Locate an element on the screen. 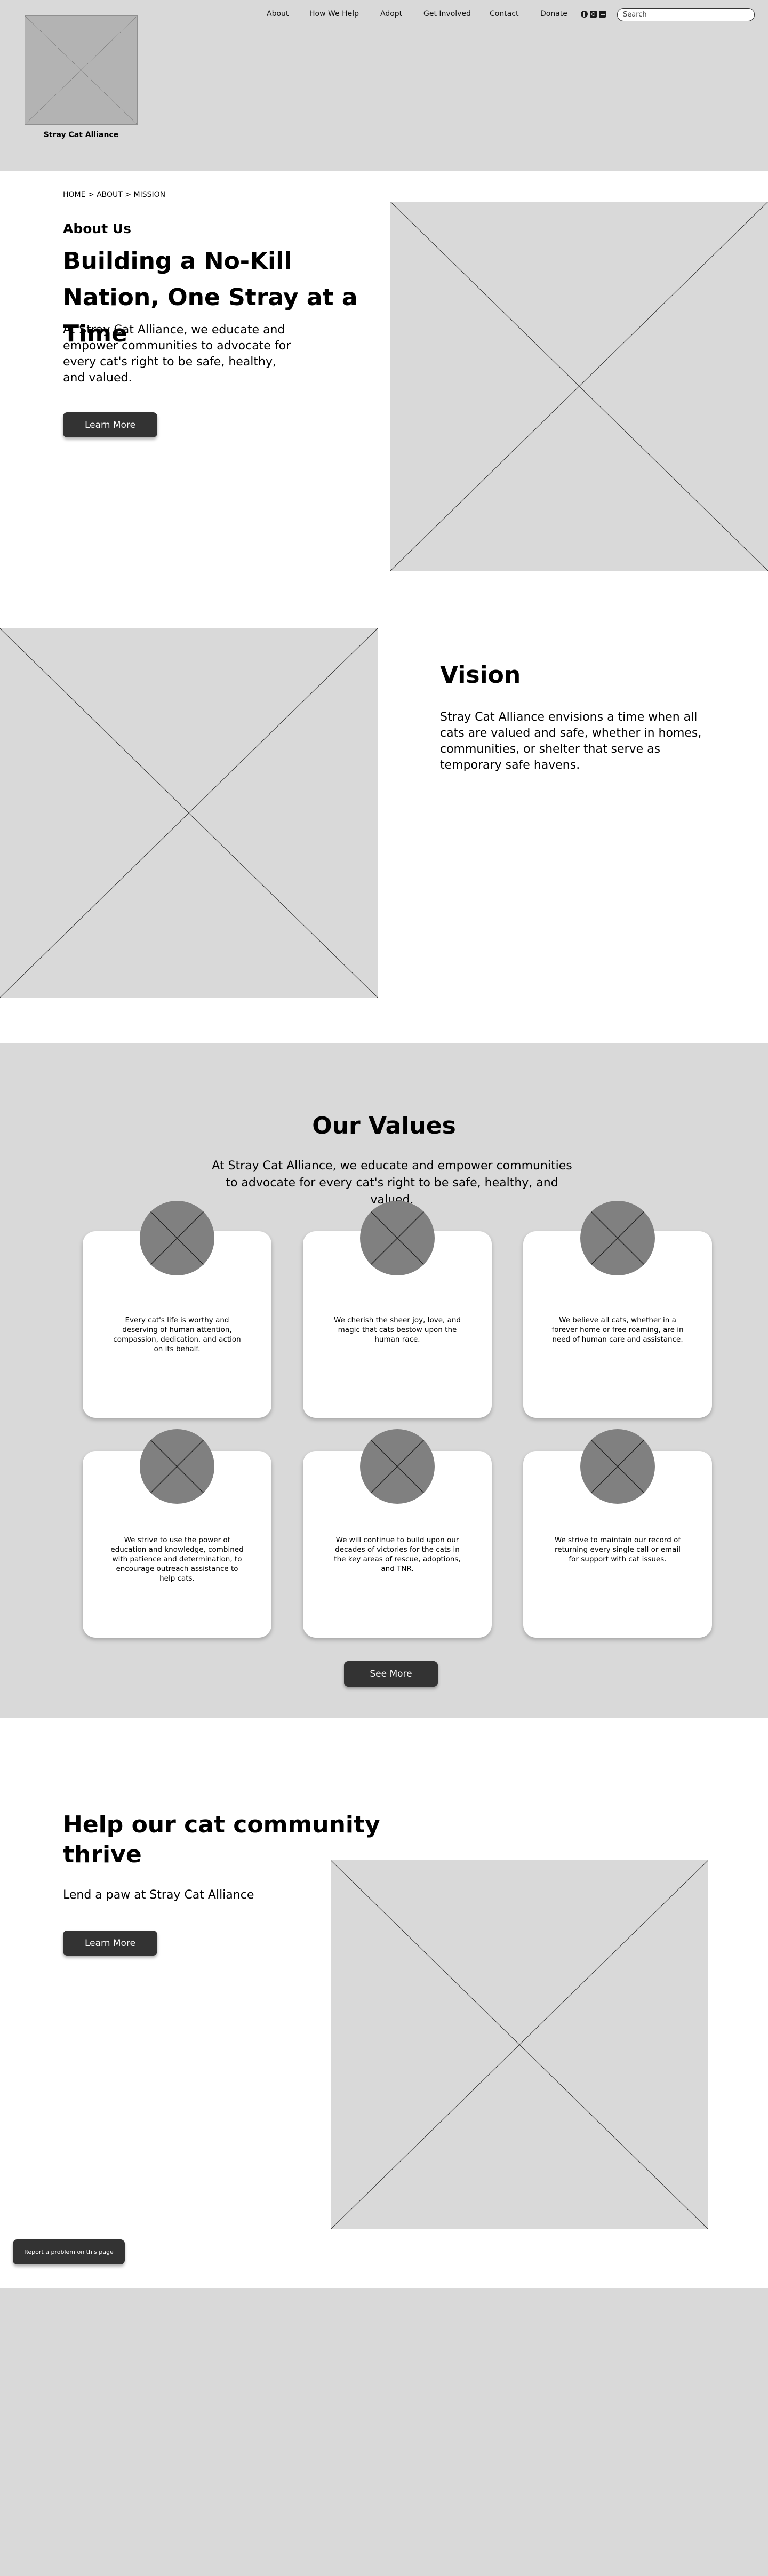 This screenshot has width=768, height=2576. nav-donate: Donate is located at coordinates (553, 14).